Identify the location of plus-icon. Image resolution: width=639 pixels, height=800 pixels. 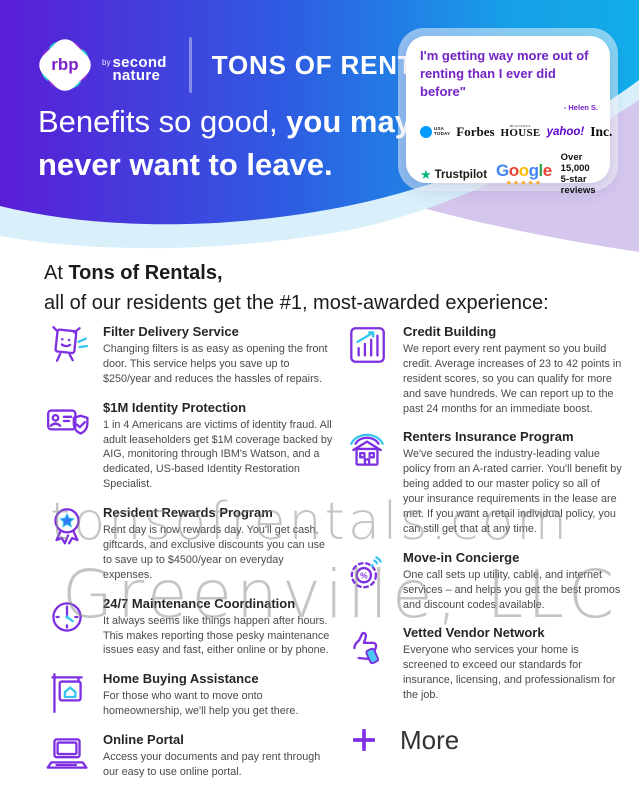
(364, 740).